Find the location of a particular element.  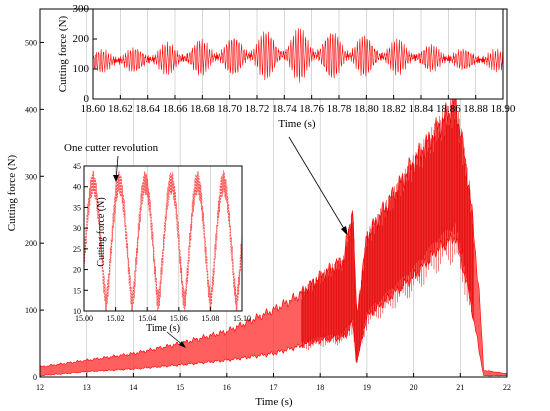

y-tick-label: 10 is located at coordinates (77, 311).